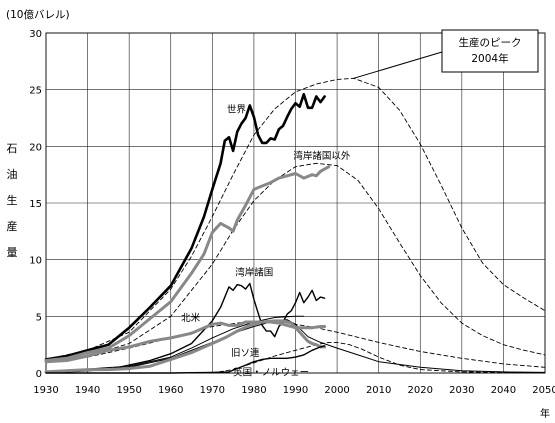 This screenshot has width=555, height=423. I want to click on y-axis-title-char-1: 石, so click(12, 148).